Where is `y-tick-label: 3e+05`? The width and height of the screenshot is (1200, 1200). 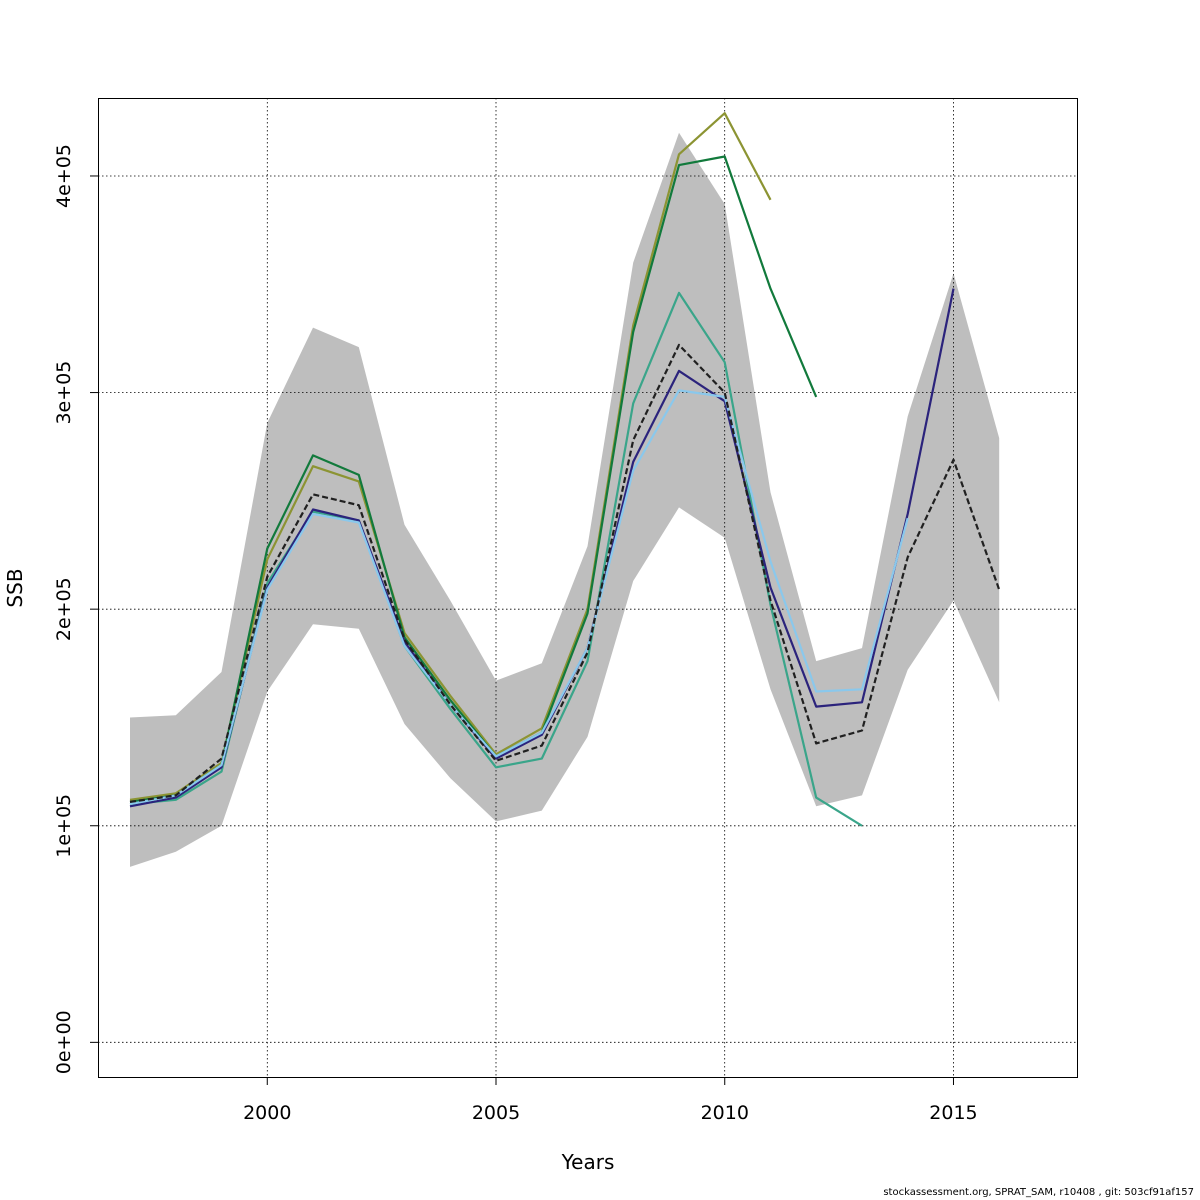
y-tick-label: 3e+05 is located at coordinates (64, 393).